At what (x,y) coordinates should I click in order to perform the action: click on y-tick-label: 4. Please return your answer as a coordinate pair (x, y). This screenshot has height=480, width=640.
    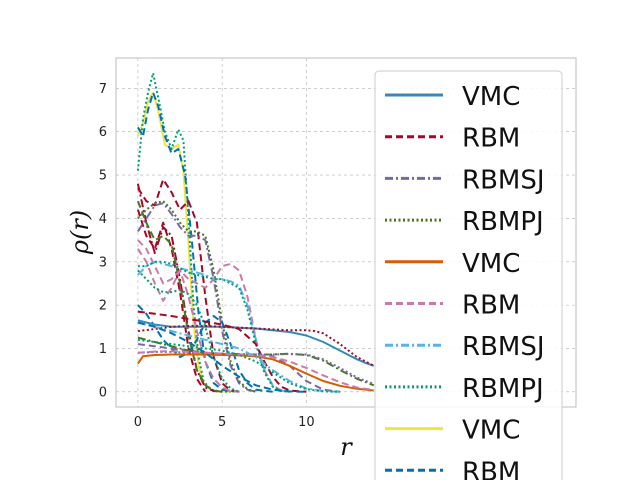
    Looking at the image, I should click on (103, 219).